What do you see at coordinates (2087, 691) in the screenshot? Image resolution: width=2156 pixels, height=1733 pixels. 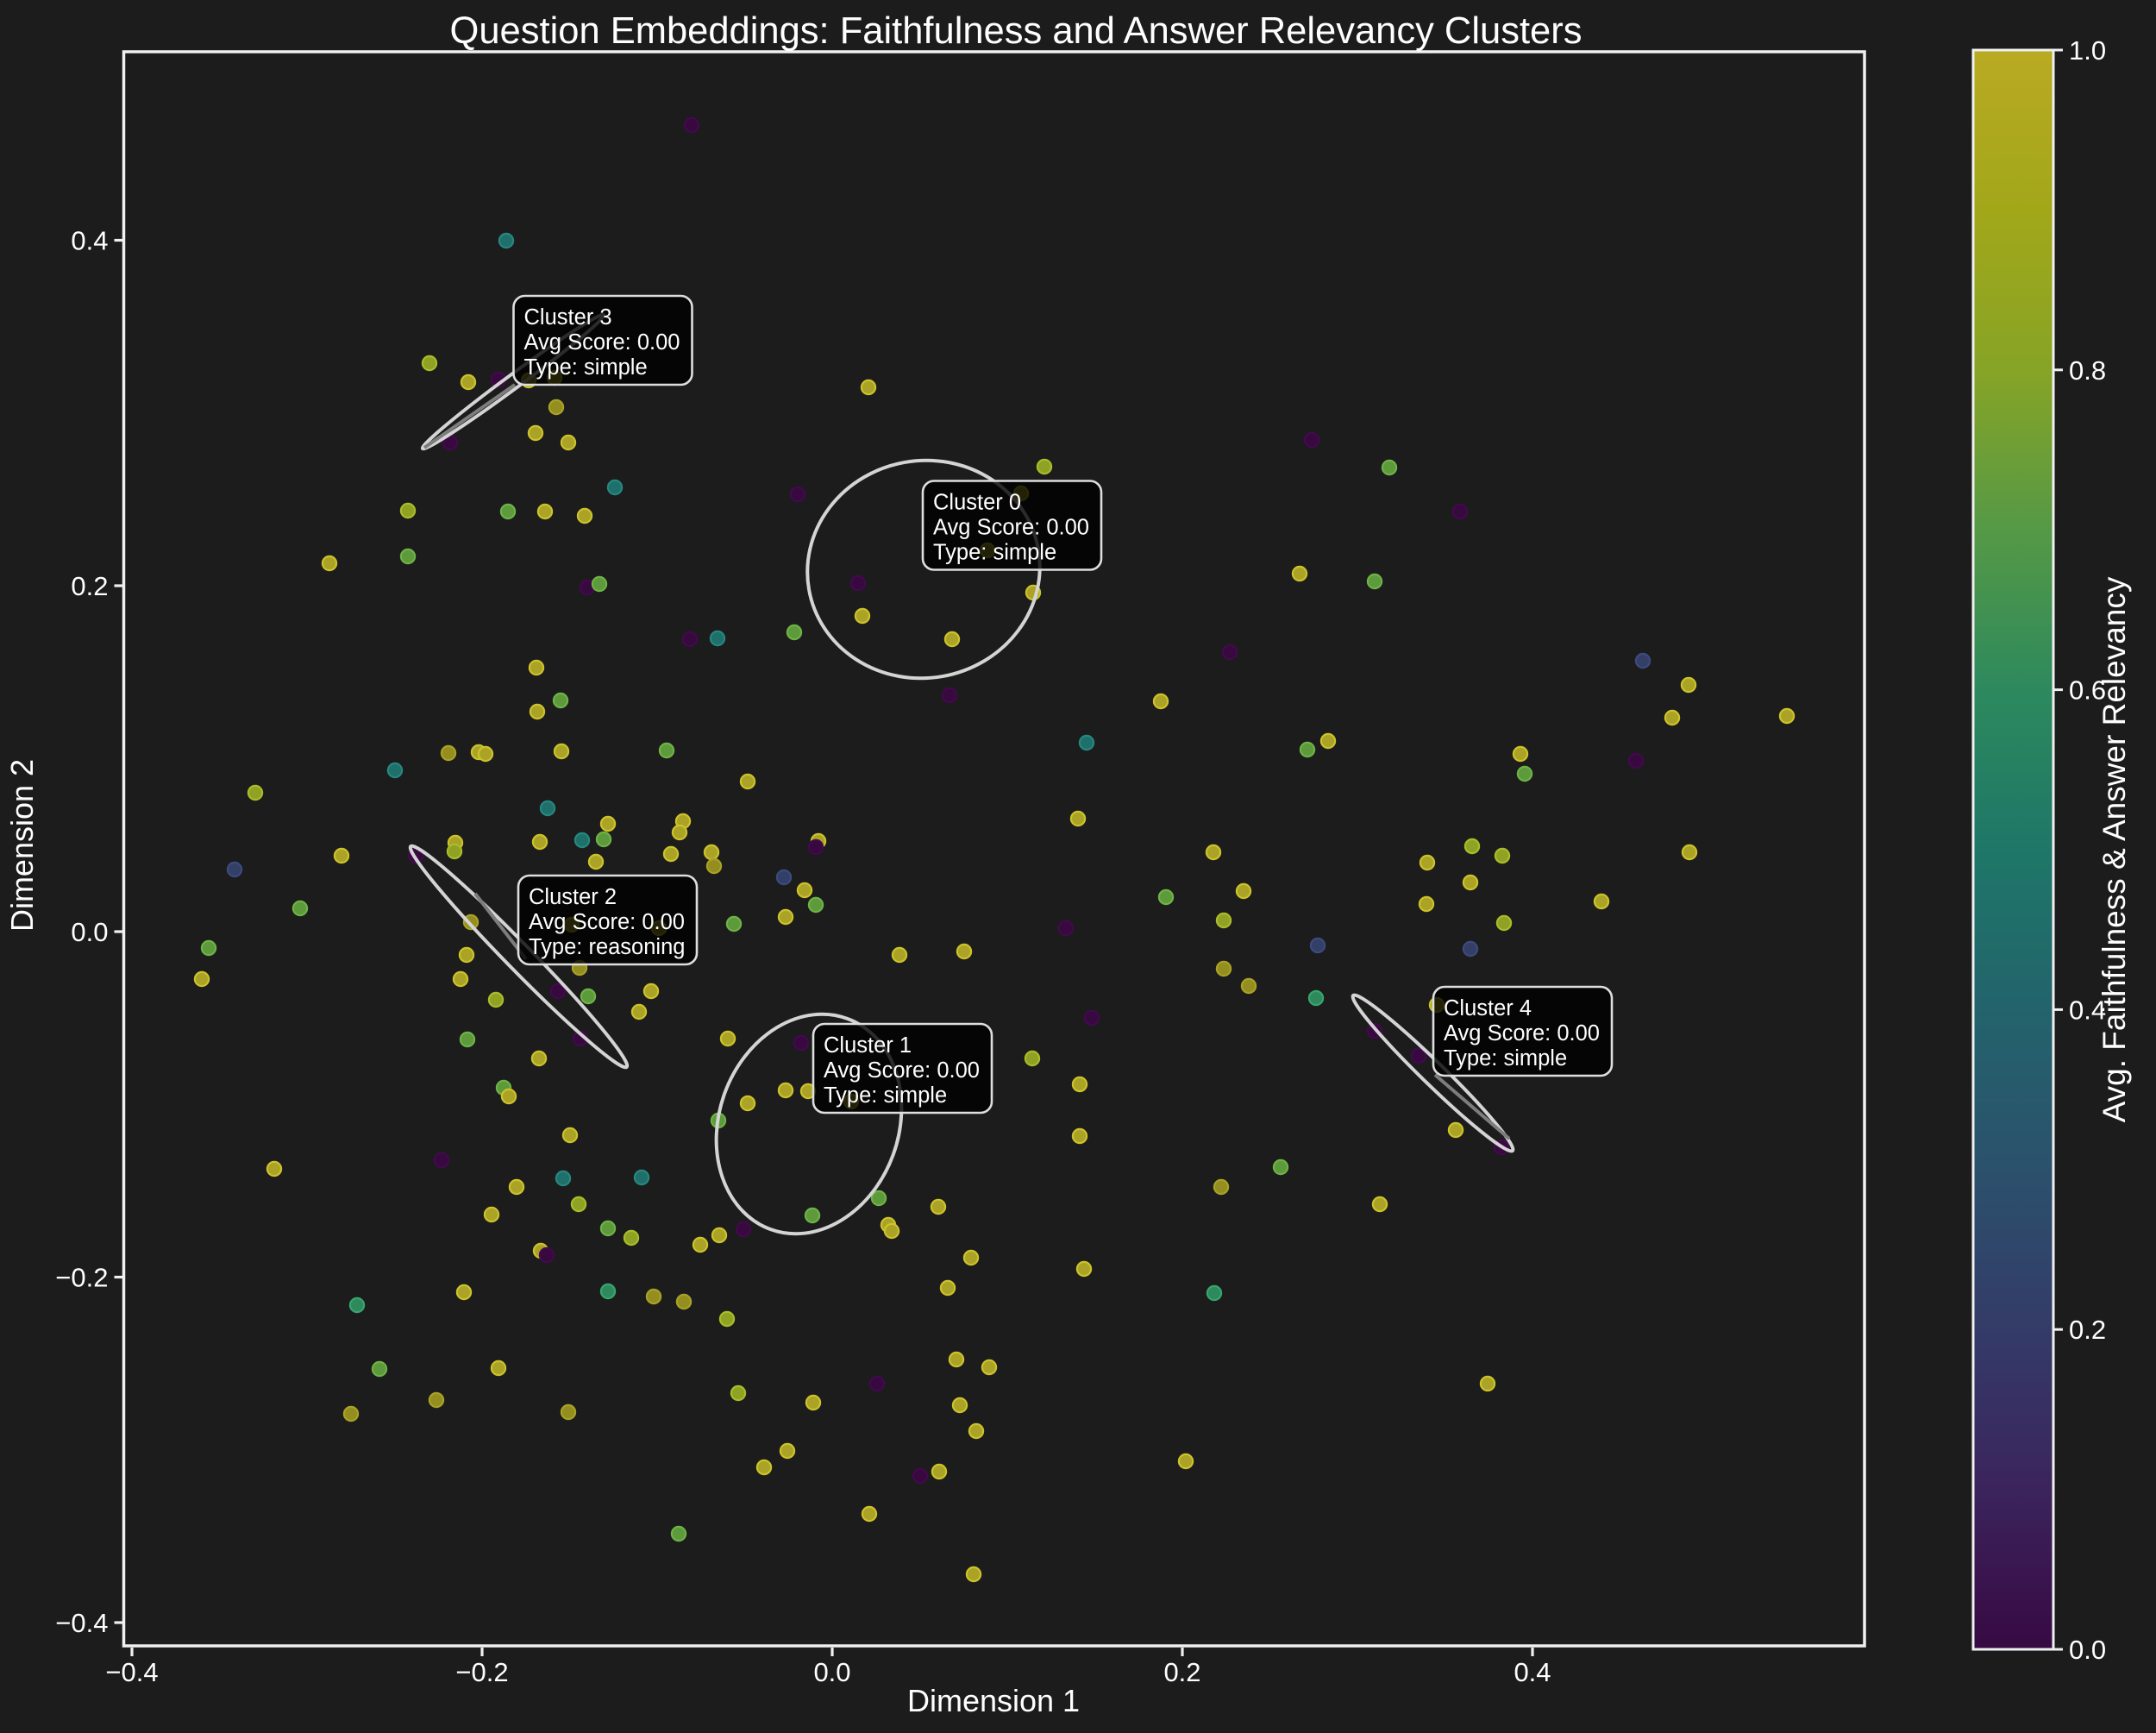 I see `svg-text: 0.6` at bounding box center [2087, 691].